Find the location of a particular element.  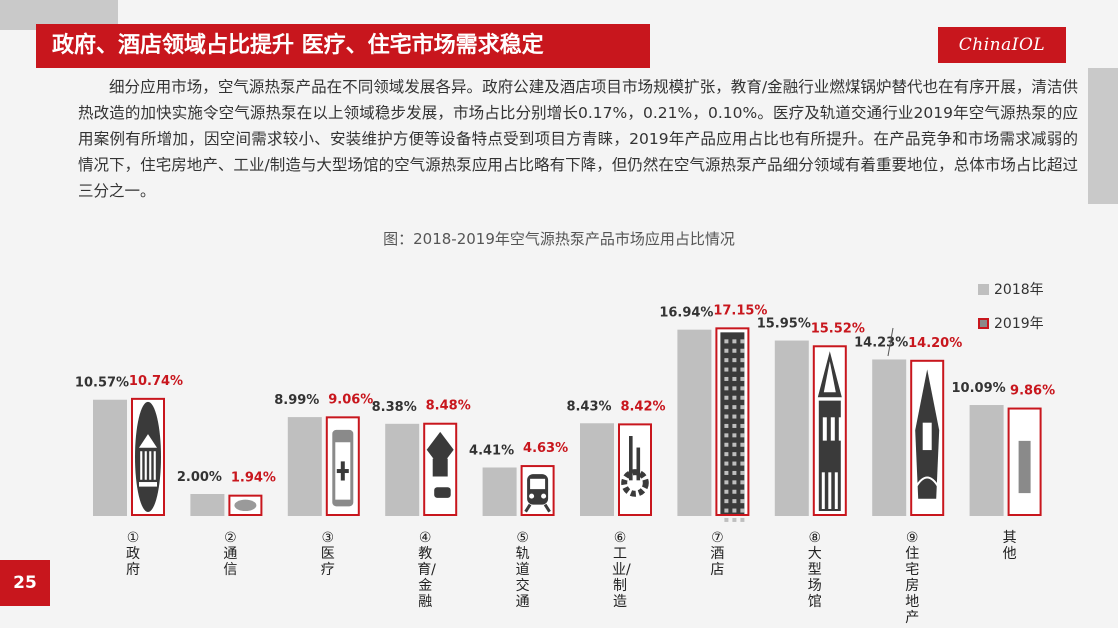

side-decoration is located at coordinates (1103, 136).